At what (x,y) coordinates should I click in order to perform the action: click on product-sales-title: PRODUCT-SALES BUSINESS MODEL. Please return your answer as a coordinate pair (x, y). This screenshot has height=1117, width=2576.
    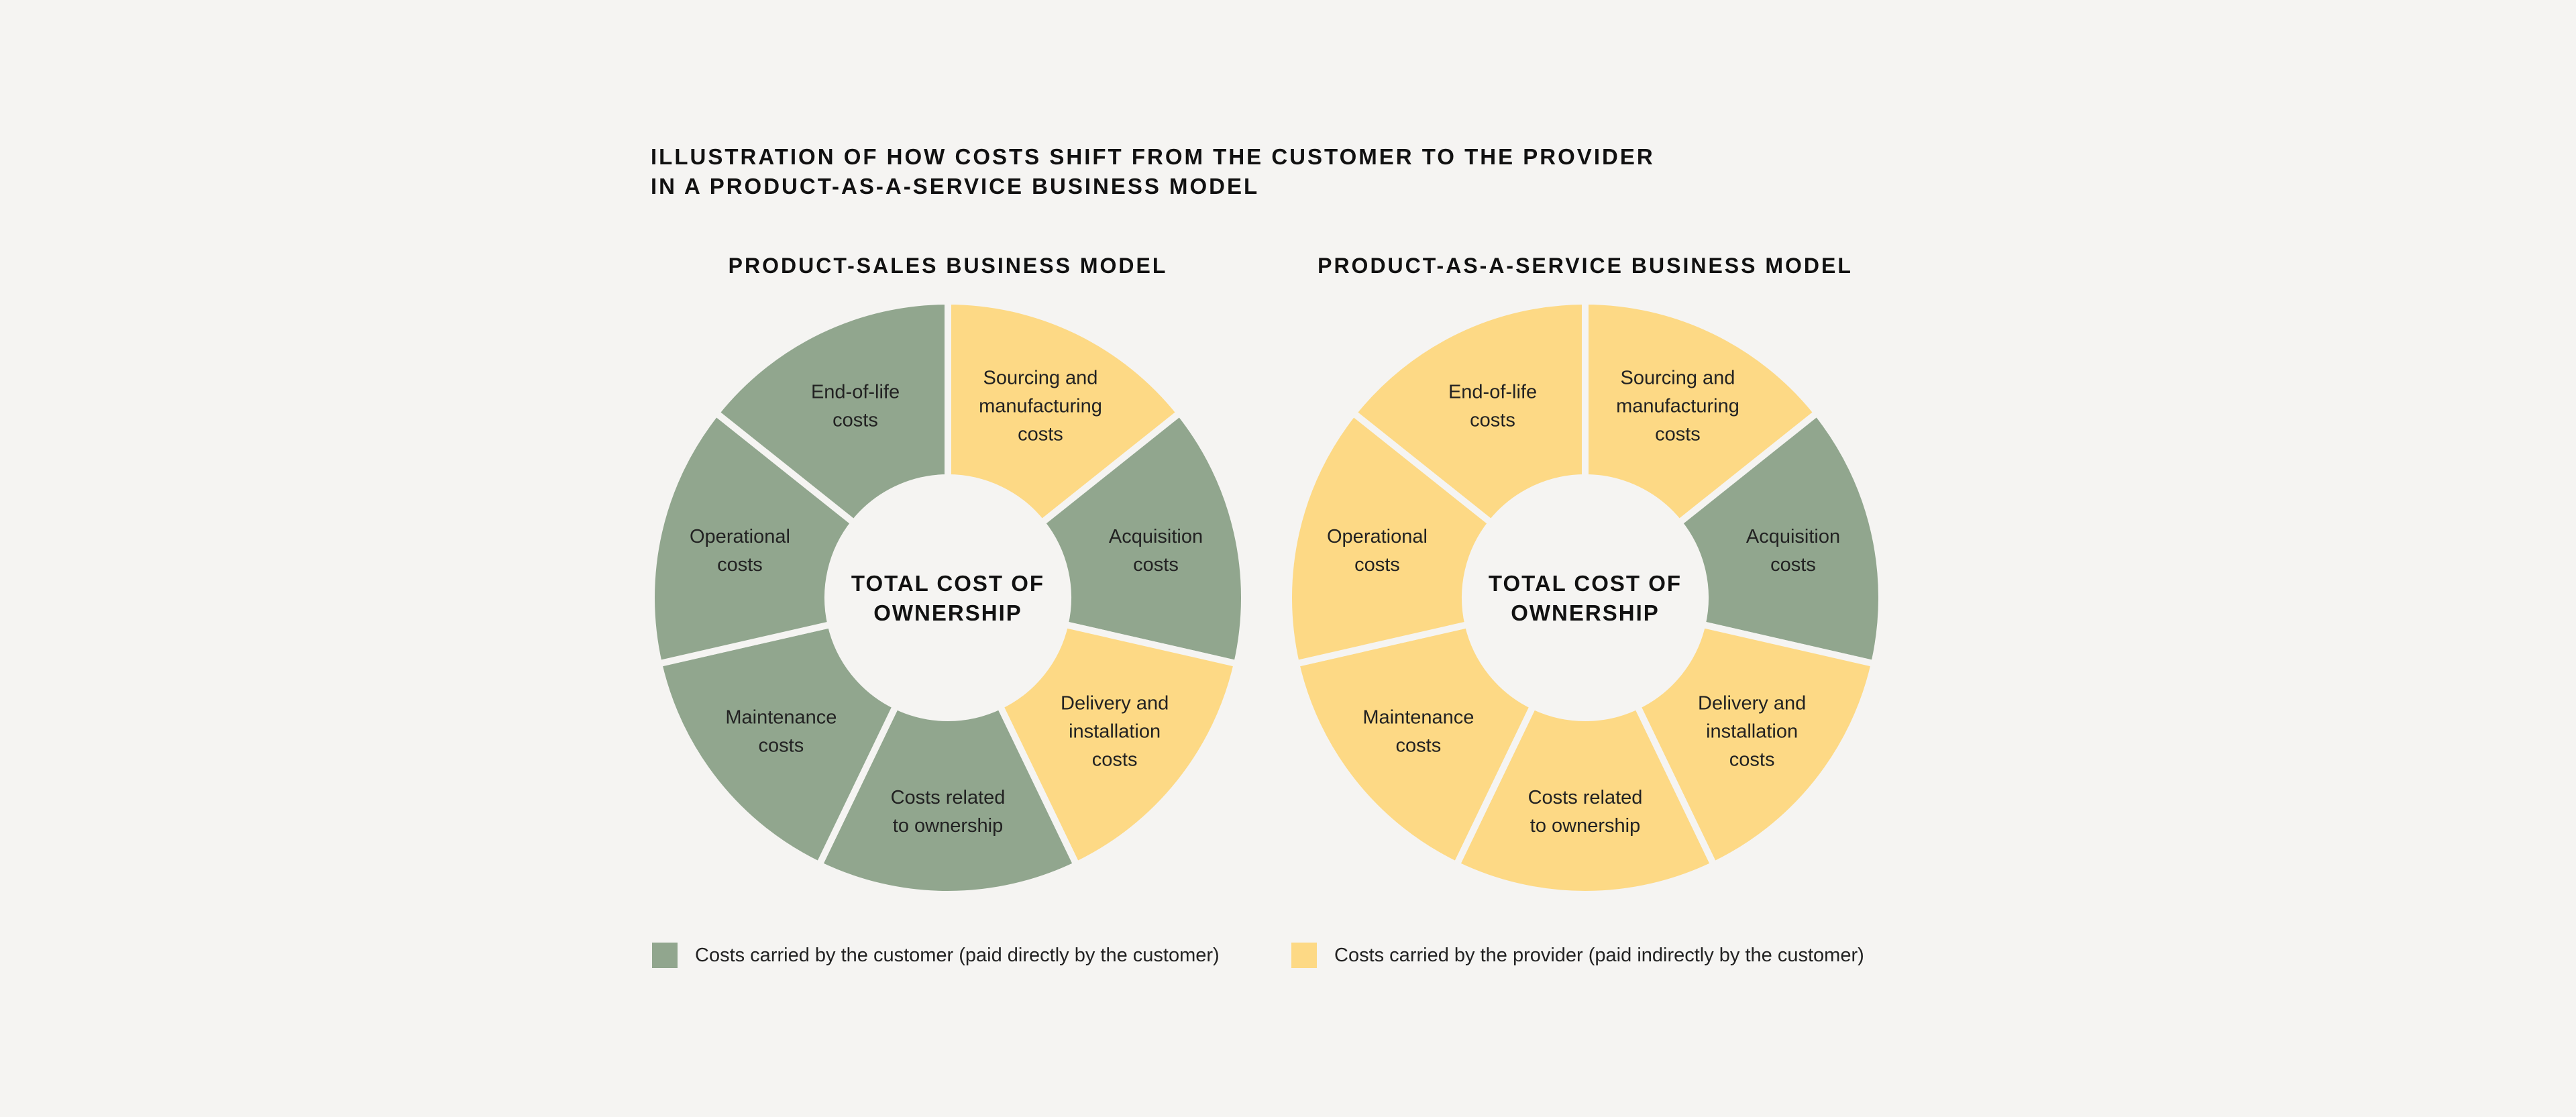
    Looking at the image, I should click on (948, 266).